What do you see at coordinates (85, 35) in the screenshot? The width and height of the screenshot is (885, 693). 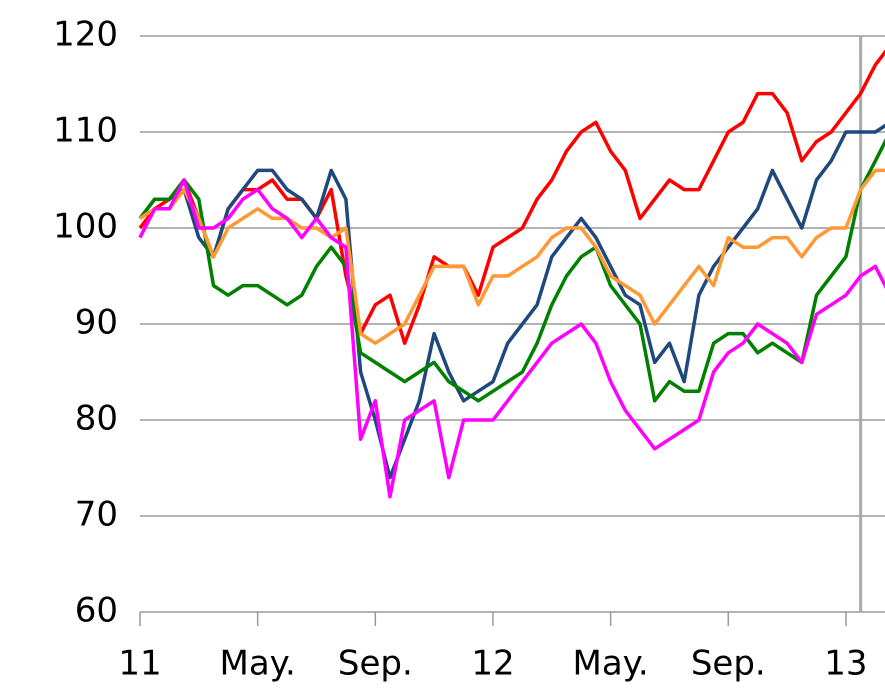 I see `y-tick-label: 120` at bounding box center [85, 35].